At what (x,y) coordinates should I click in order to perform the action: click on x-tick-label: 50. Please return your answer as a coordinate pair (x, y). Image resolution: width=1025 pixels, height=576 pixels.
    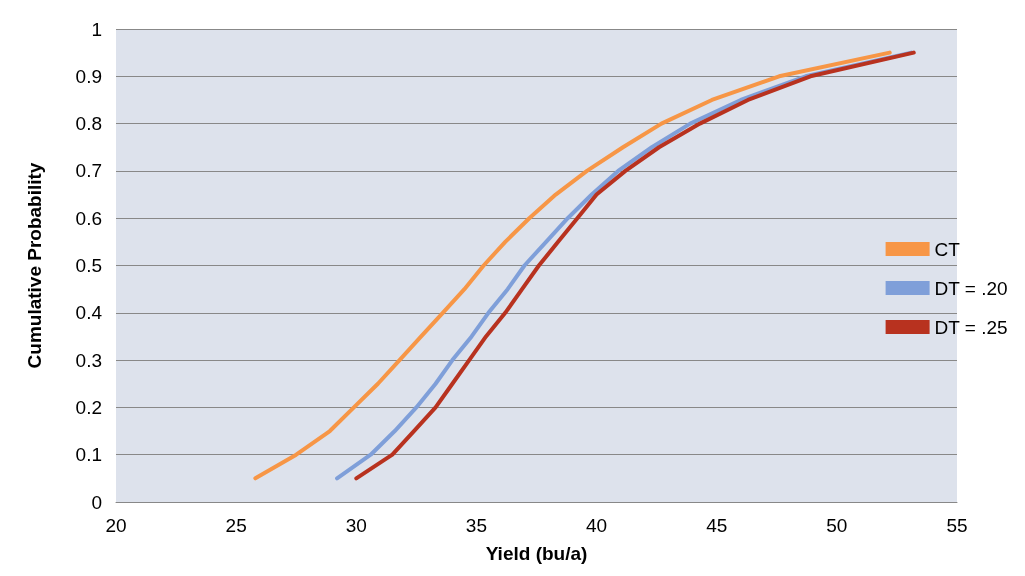
    Looking at the image, I should click on (837, 525).